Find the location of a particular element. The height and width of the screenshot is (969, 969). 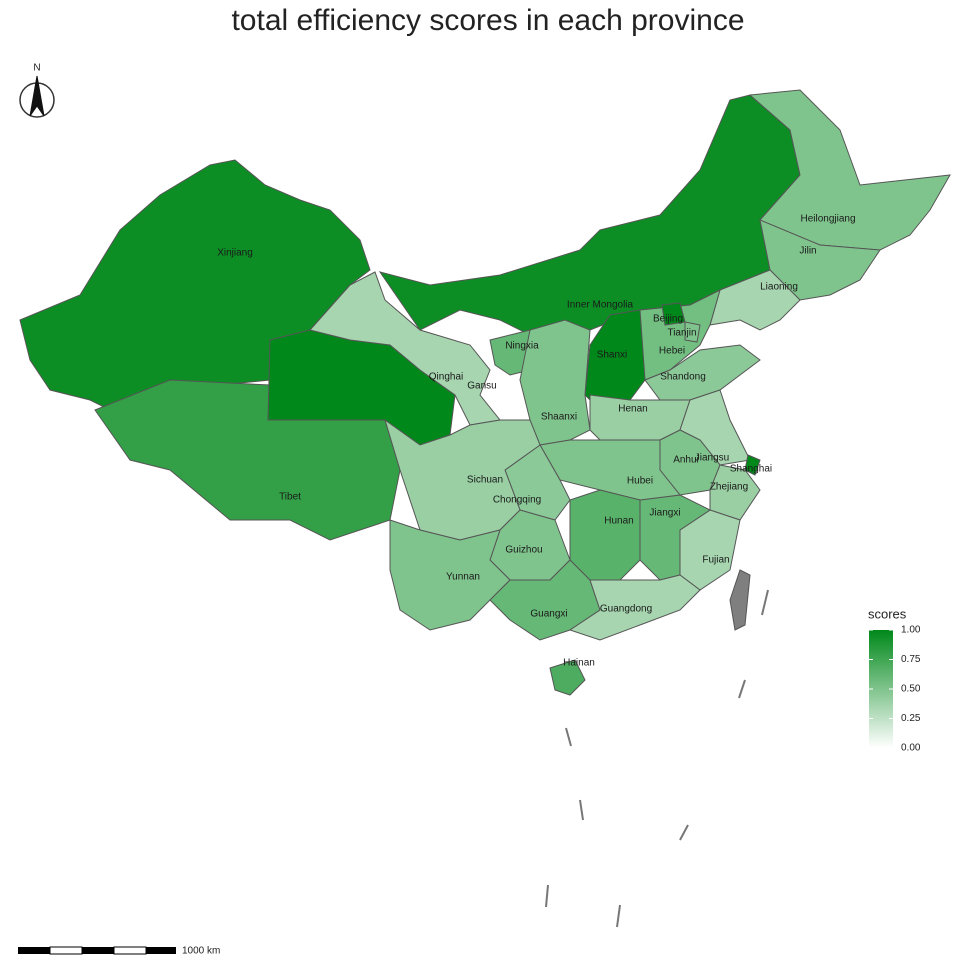

north-label: N is located at coordinates (36, 68).